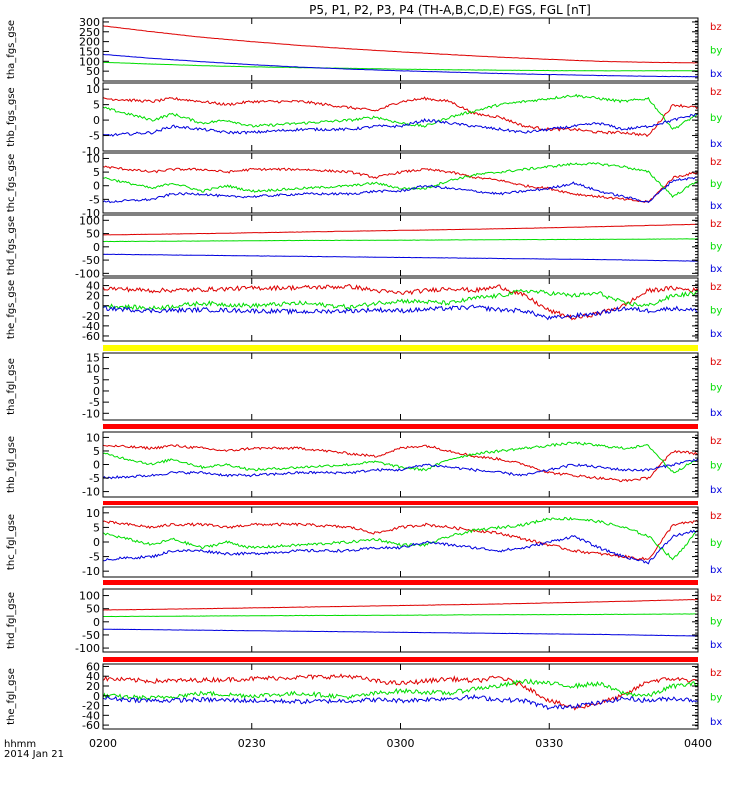 This screenshot has width=750, height=800. I want to click on y-tick-label: 150, so click(89, 51).